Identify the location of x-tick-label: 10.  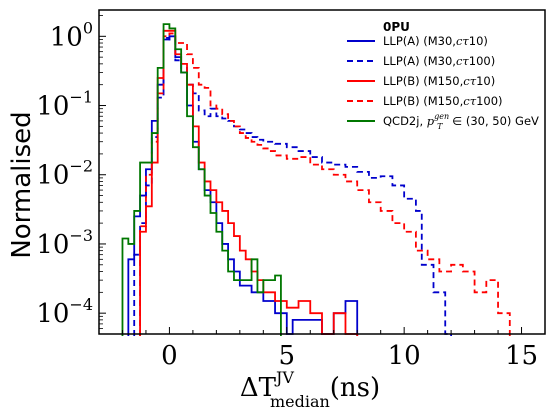
(404, 356).